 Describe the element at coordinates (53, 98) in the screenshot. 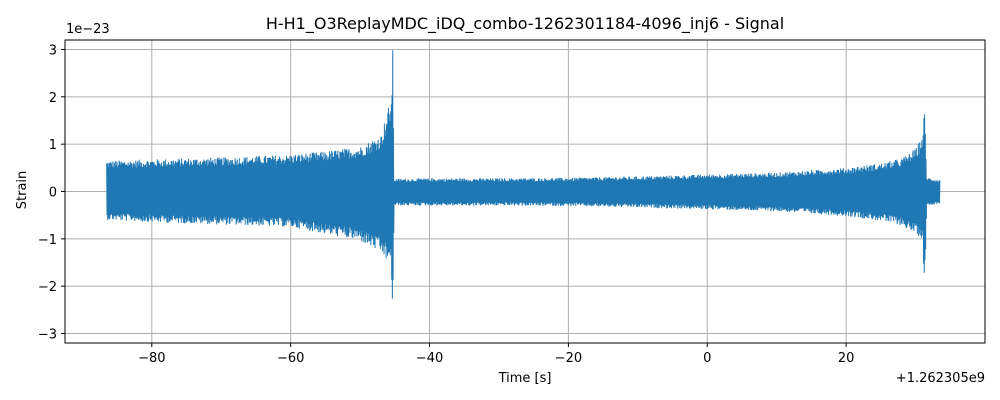

I see `y-tick-label: 2` at that location.